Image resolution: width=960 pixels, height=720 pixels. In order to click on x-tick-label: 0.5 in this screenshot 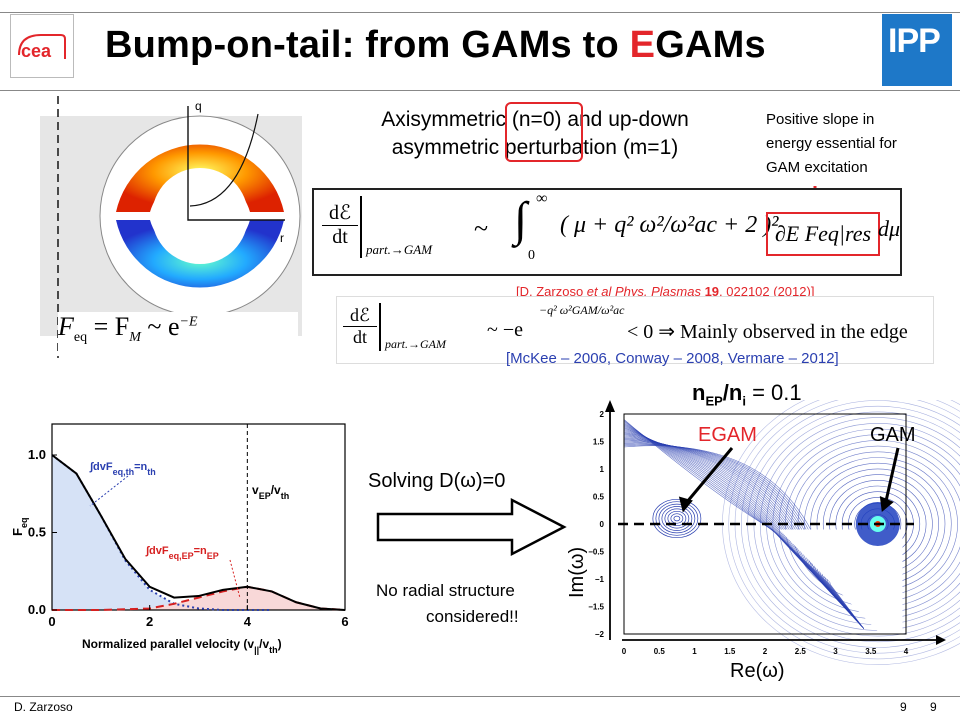, I will do `click(660, 651)`.